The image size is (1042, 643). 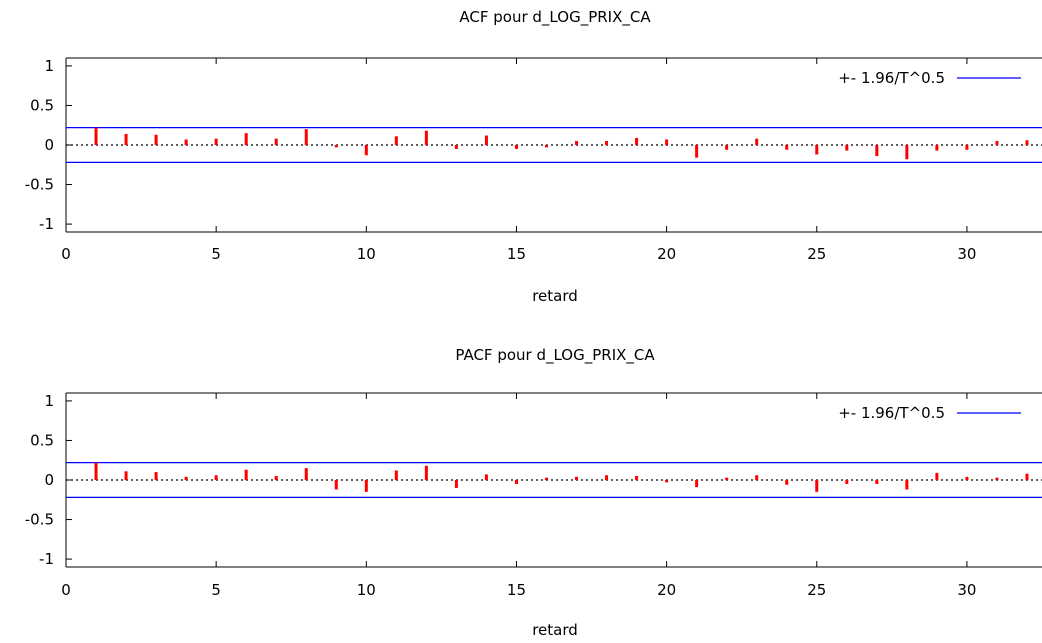 What do you see at coordinates (555, 296) in the screenshot?
I see `acf-xlabel: retard` at bounding box center [555, 296].